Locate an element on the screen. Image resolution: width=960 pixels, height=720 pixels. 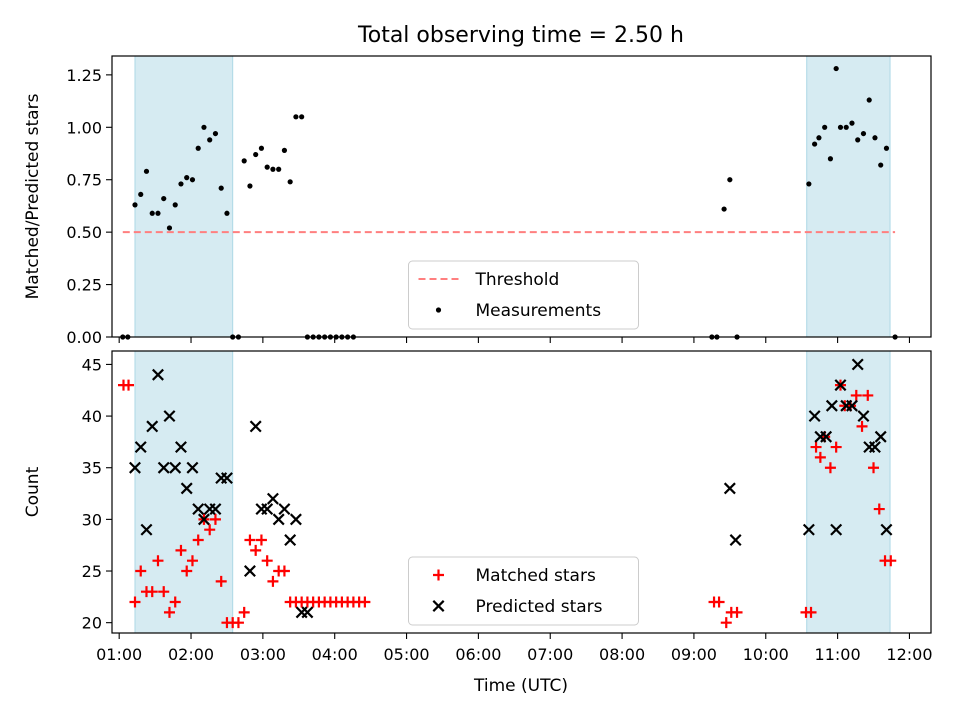
legend-predicted-swatch is located at coordinates (438, 606).